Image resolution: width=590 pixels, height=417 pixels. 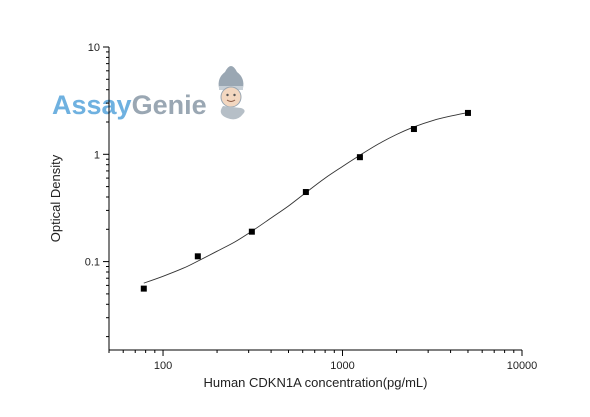 What do you see at coordinates (92, 263) in the screenshot?
I see `y-tick-label: 0.1` at bounding box center [92, 263].